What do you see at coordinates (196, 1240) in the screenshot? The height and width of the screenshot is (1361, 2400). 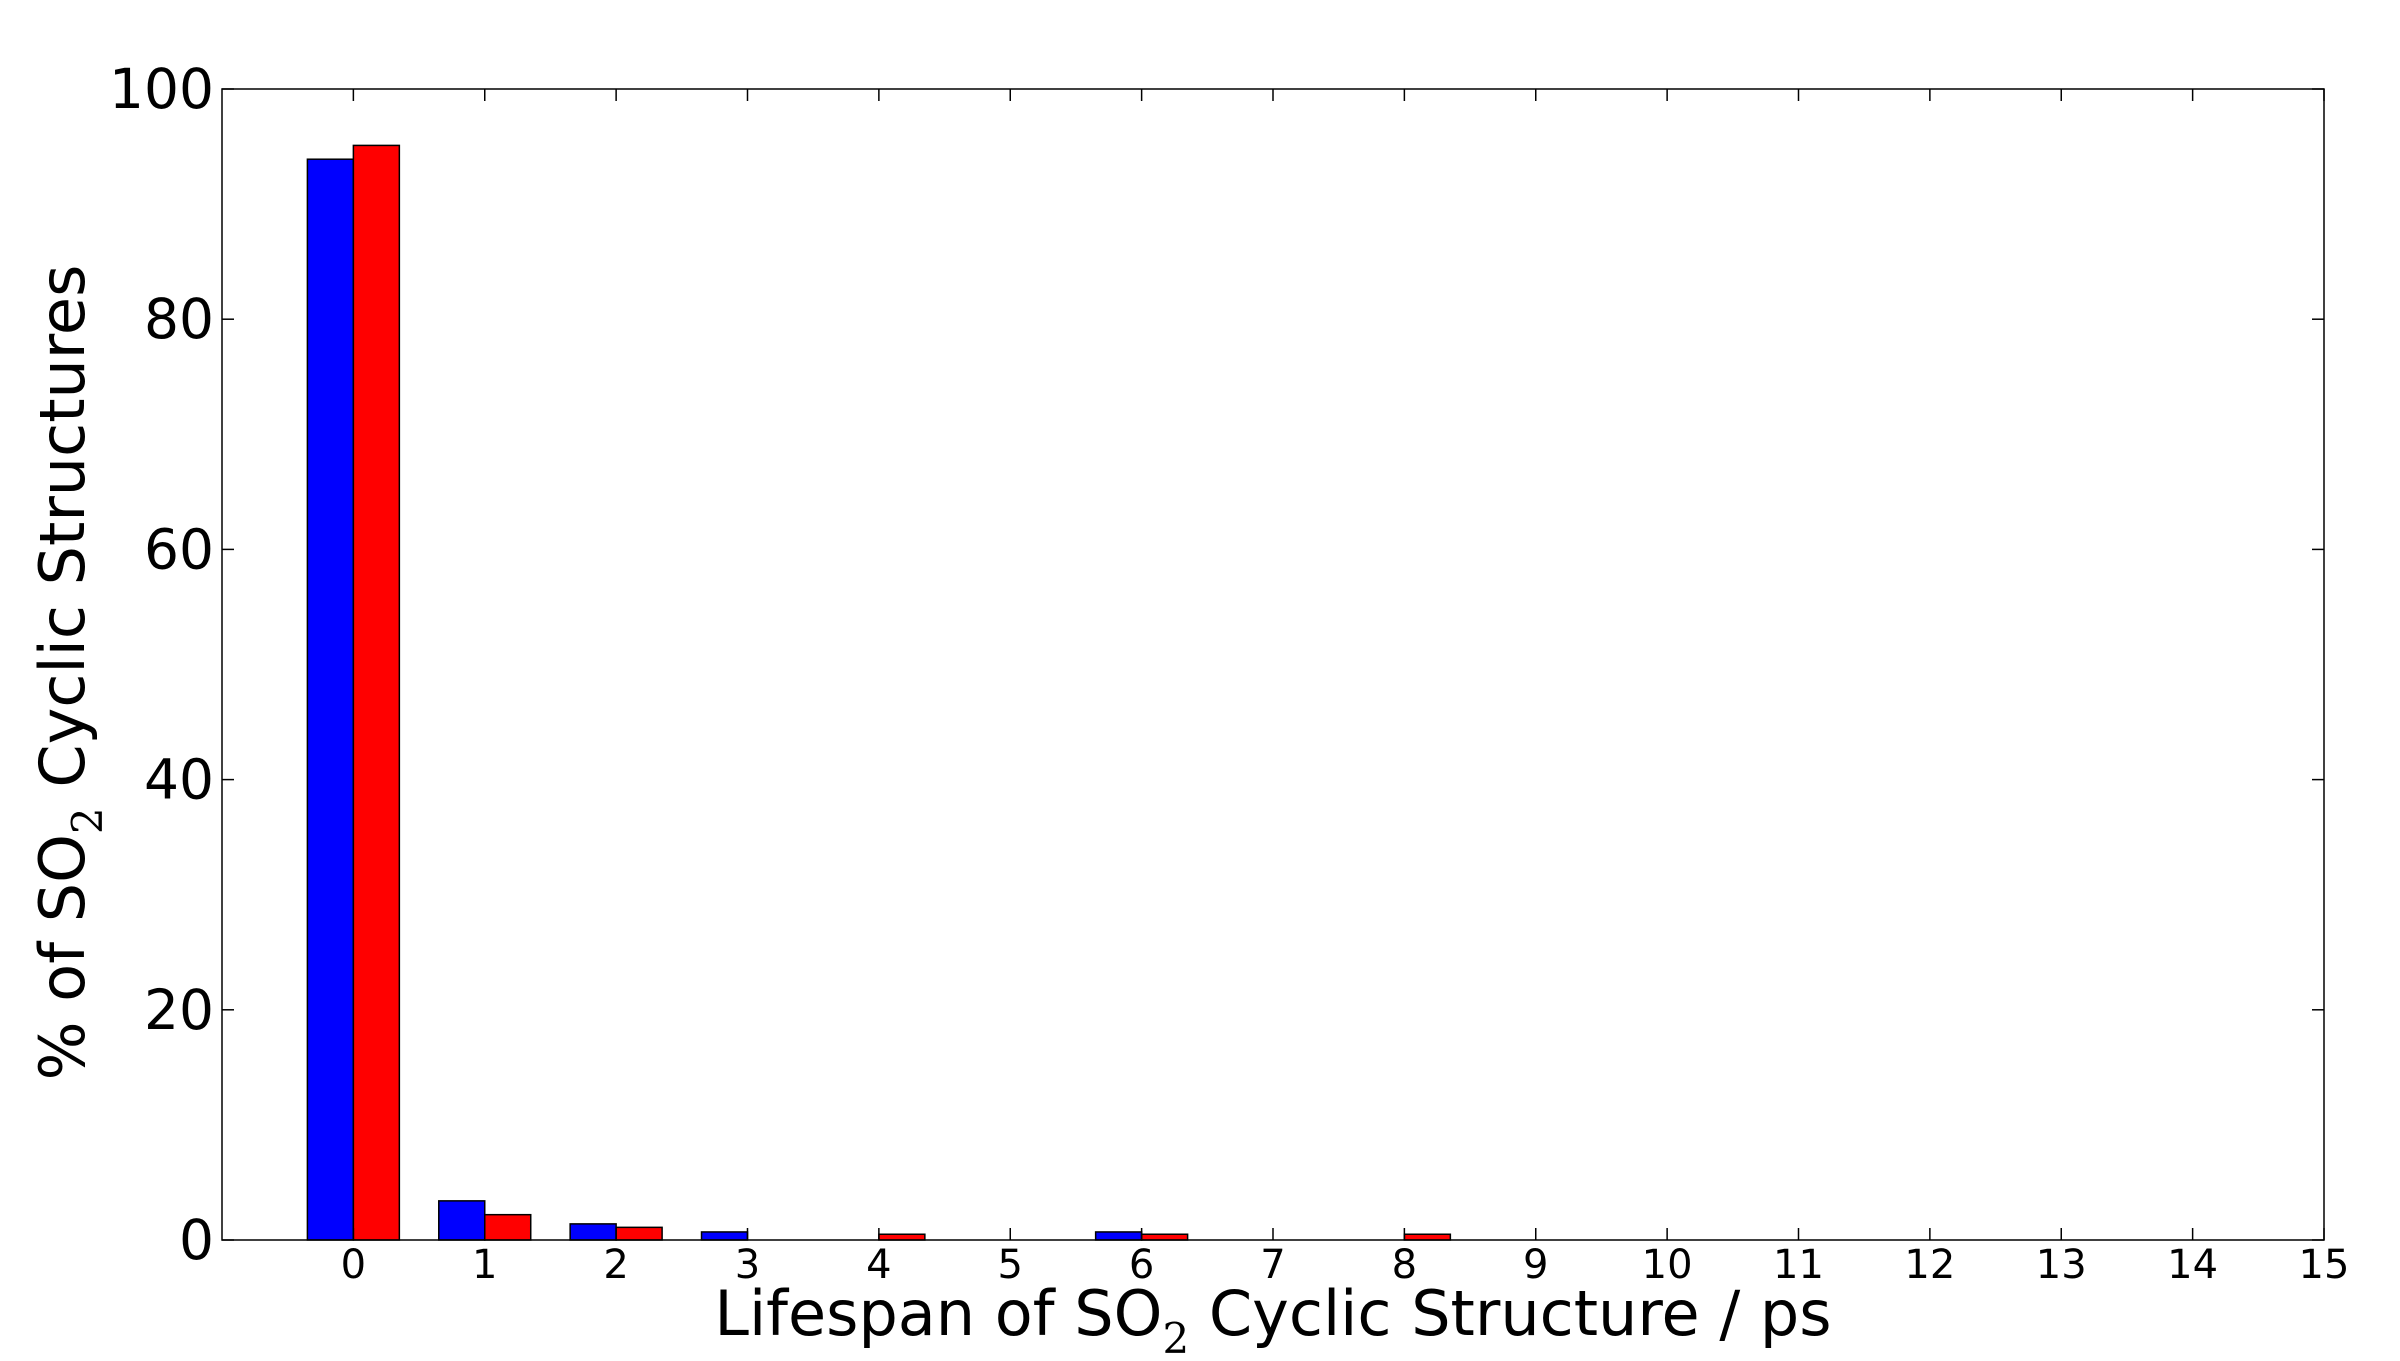 I see `y-tick-label-0: 0` at bounding box center [196, 1240].